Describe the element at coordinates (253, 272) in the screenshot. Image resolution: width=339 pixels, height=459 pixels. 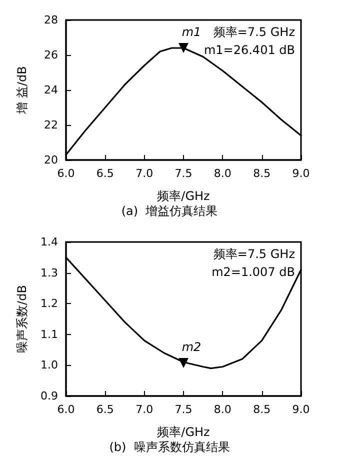
I see `annotation: m2=1.007 dB` at that location.